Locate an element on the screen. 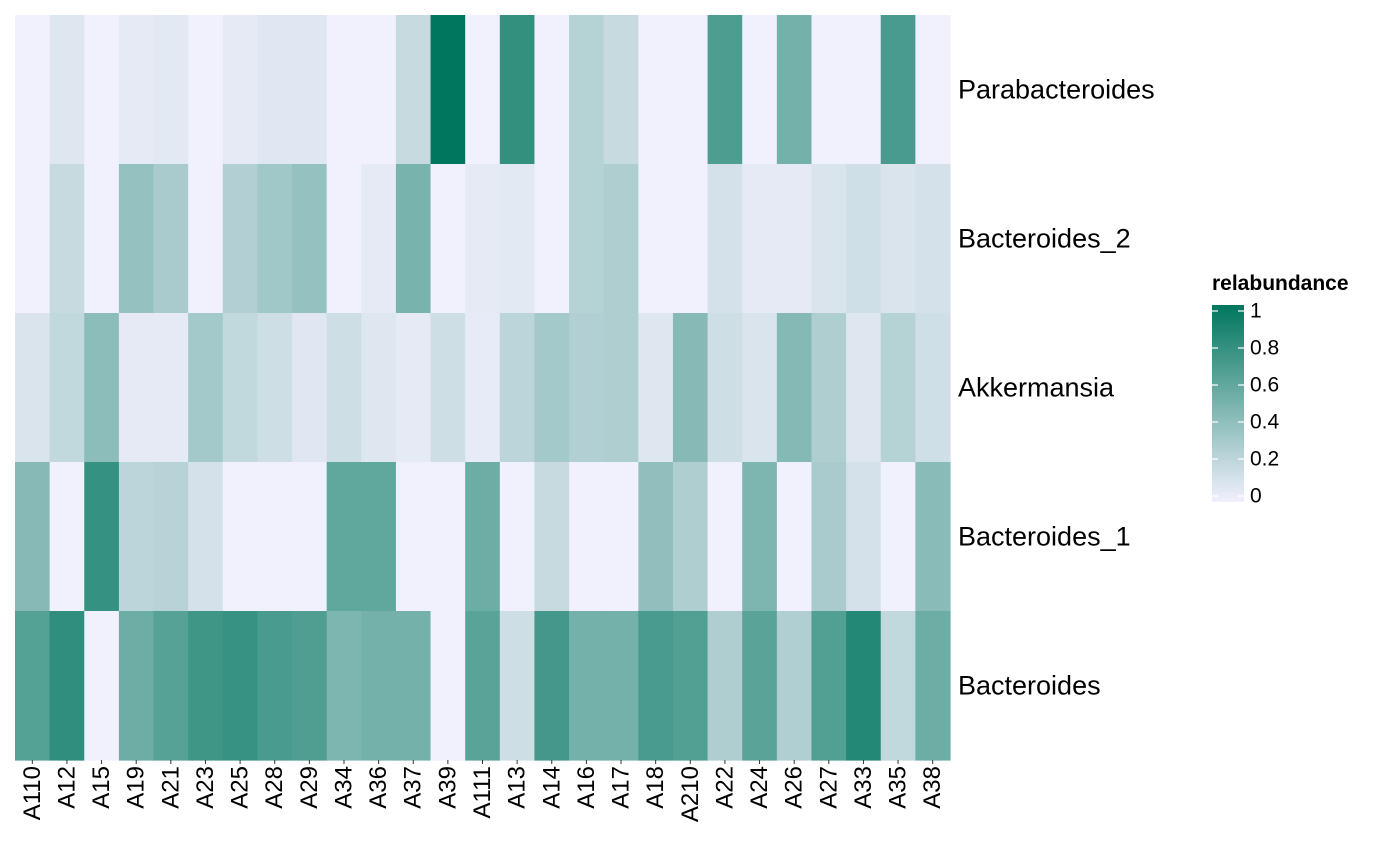 Image resolution: width=1400 pixels, height=865 pixels. column-label: A210 is located at coordinates (690, 794).